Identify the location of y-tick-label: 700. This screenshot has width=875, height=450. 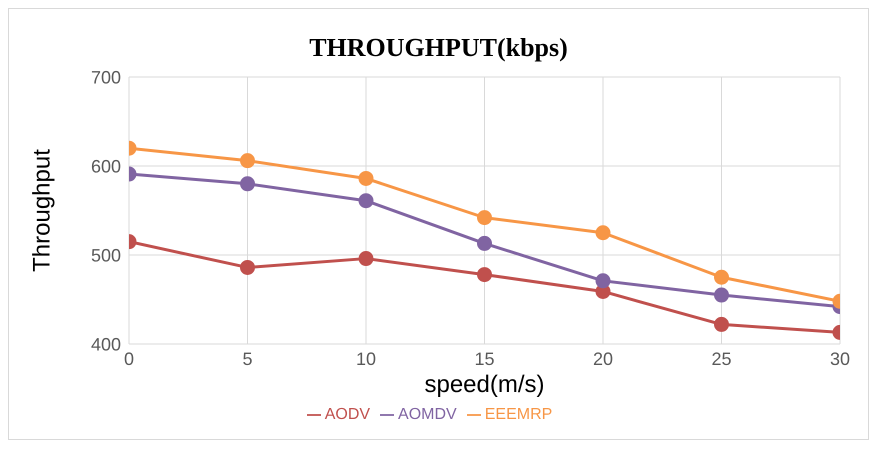
(105, 77).